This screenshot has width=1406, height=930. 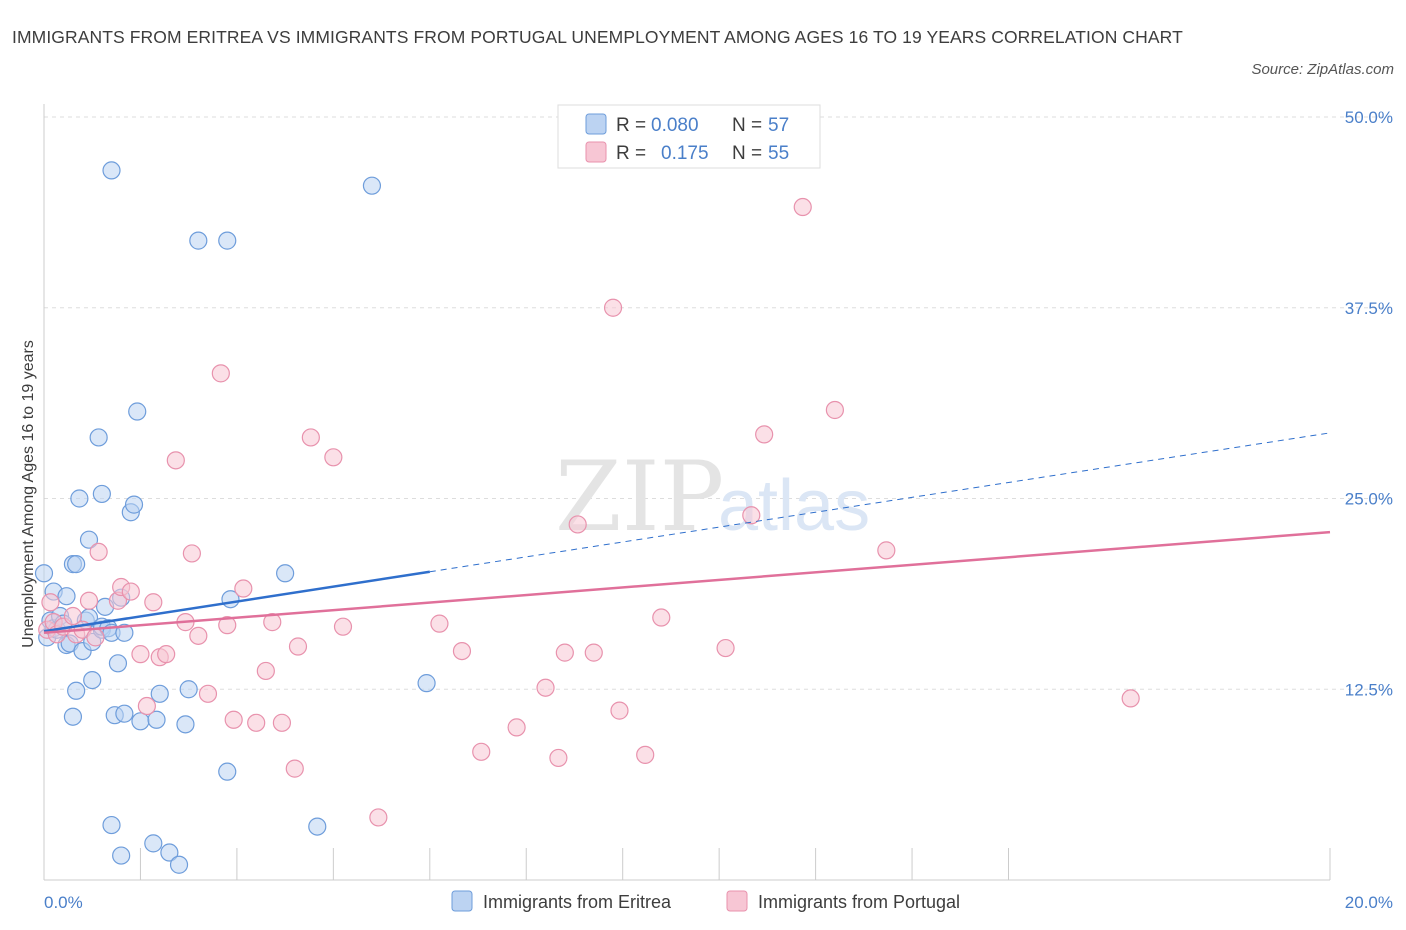 I want to click on legend-box: R = 0.080 N = 57 R = 0.175 N = 55, so click(x=689, y=136).